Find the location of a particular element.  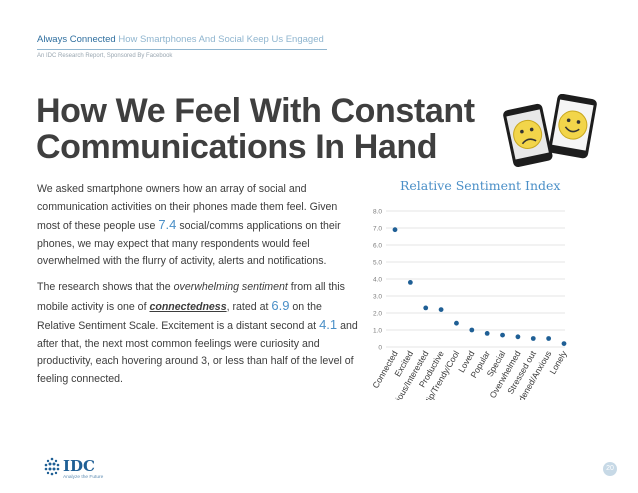

header-divider is located at coordinates (182, 49).